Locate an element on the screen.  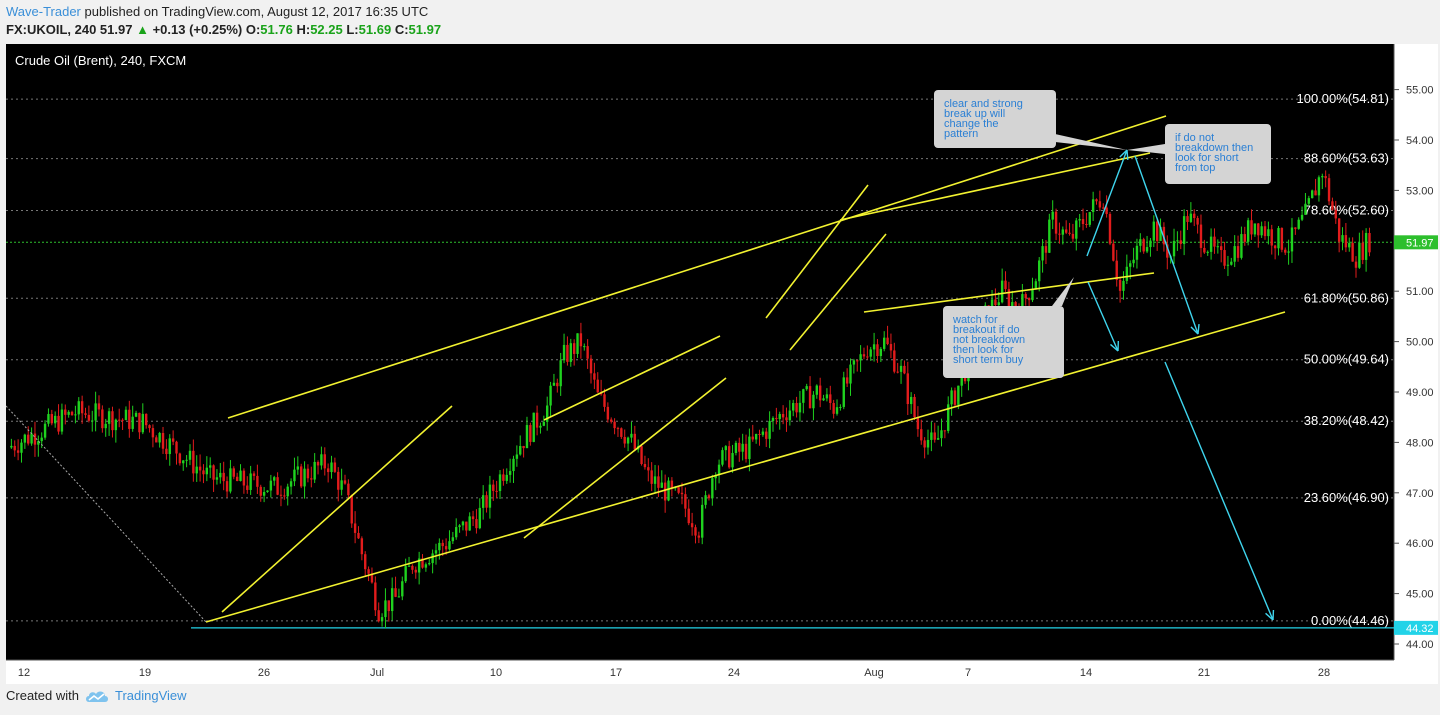
projection-arrowhead is located at coordinates (1114, 347).